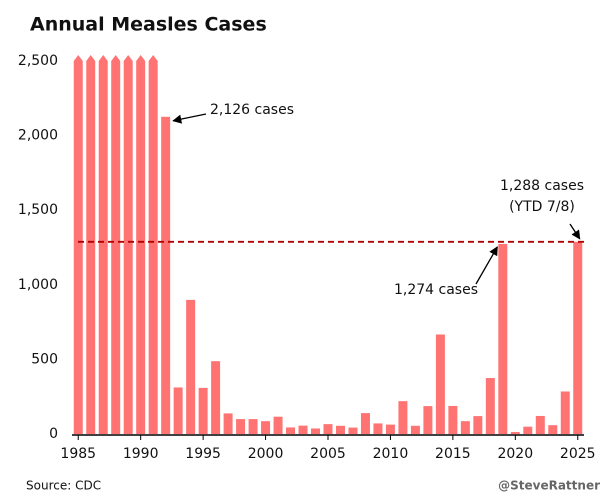 The height and width of the screenshot is (499, 611). I want to click on x-tick-label: 2010, so click(391, 454).